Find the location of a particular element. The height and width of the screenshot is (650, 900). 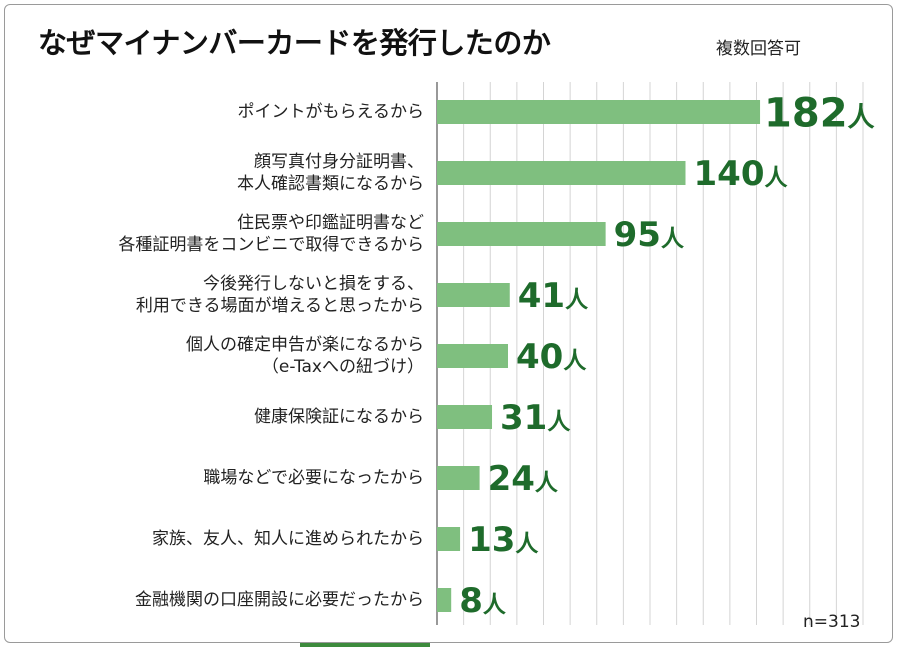

value-label: 13人 is located at coordinates (503, 540).